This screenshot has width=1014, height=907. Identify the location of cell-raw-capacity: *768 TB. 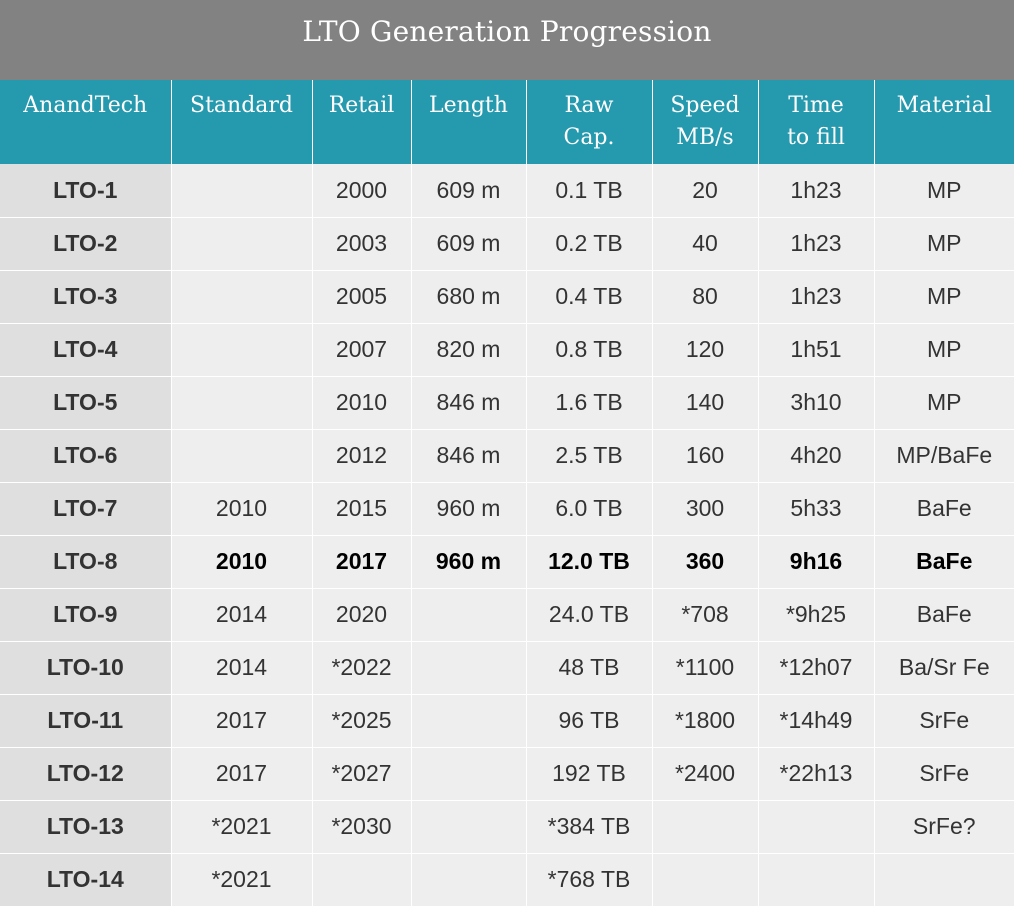
(589, 880).